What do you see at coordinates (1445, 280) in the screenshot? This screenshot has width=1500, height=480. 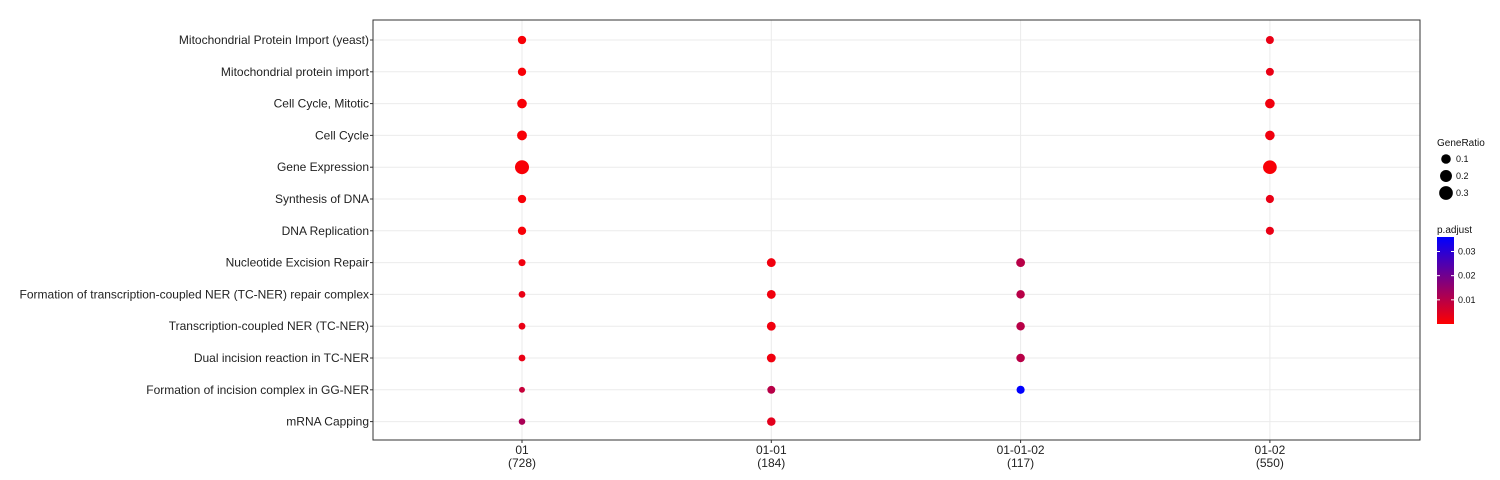 I see `color-legend-bar` at bounding box center [1445, 280].